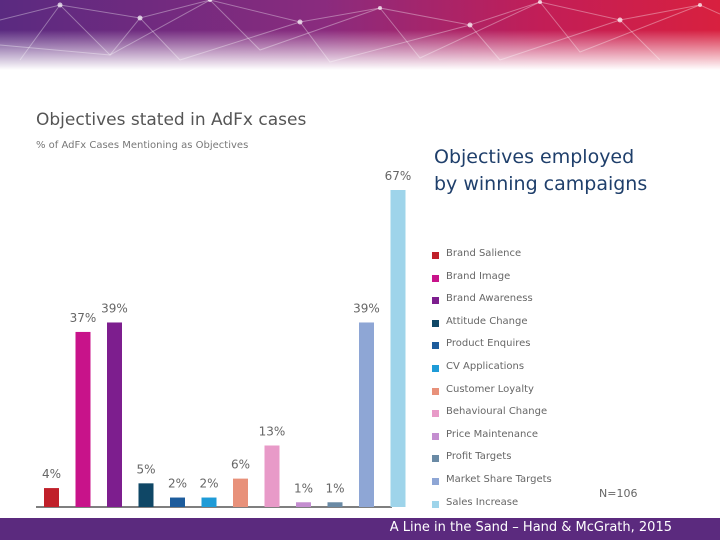 This screenshot has width=720, height=540. I want to click on bar-brand-image, so click(83, 419).